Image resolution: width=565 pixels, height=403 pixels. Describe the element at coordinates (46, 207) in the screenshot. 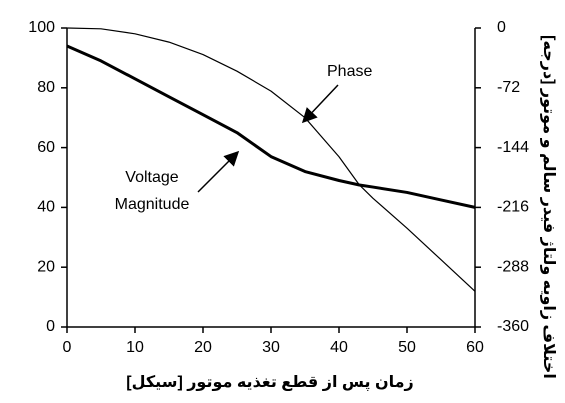

I see `y-tick-label: 40` at that location.